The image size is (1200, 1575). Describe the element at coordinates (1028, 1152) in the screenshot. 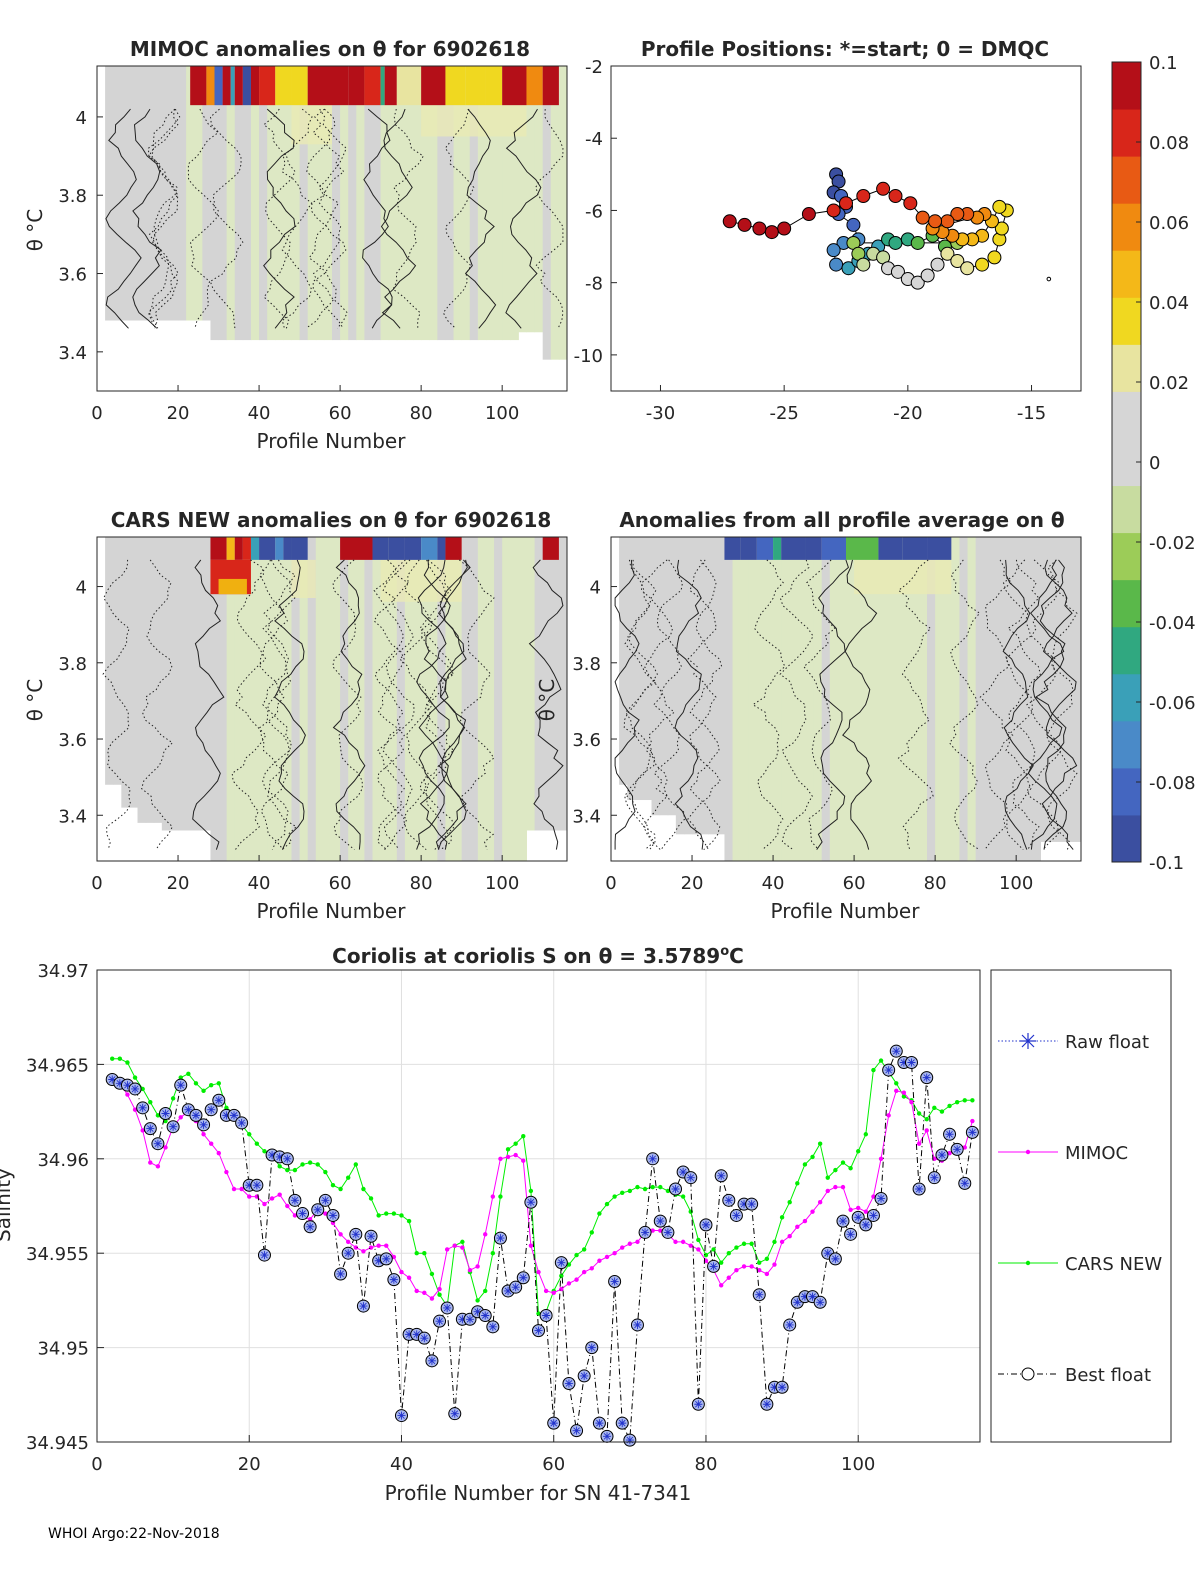

I see `legend-marker-mimoc` at that location.